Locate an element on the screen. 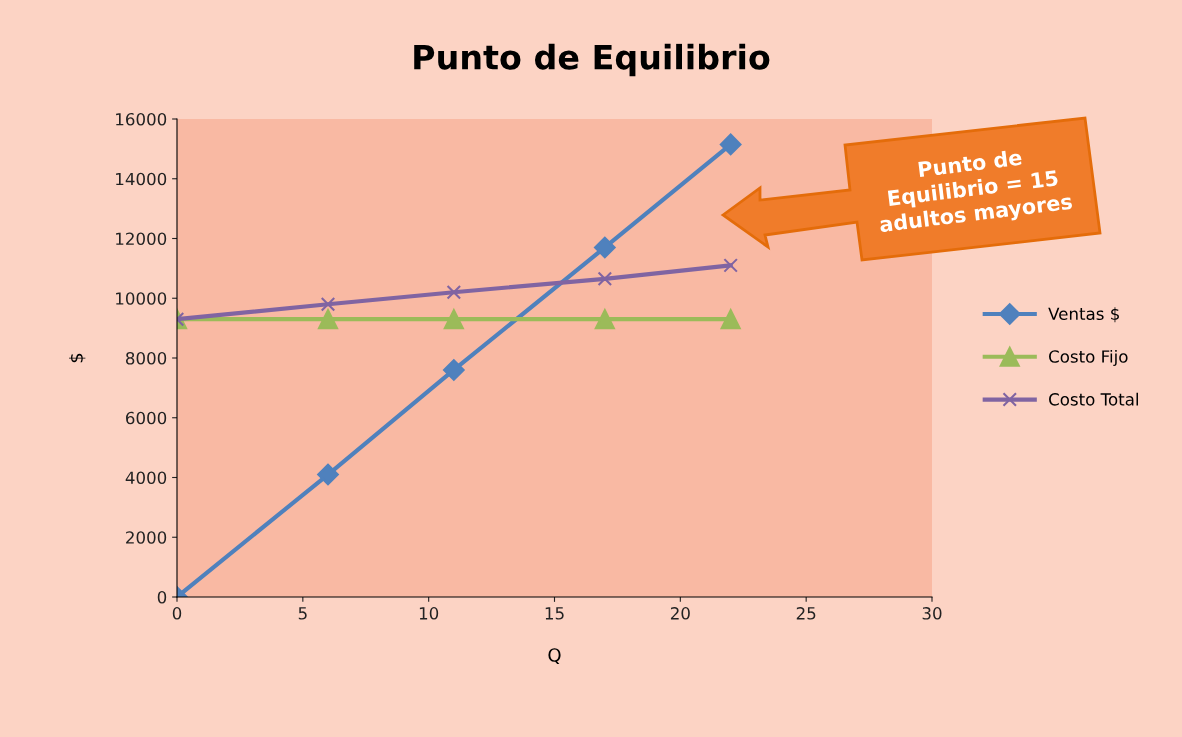 The image size is (1182, 737). y-tick-label: 14000 is located at coordinates (141, 179).